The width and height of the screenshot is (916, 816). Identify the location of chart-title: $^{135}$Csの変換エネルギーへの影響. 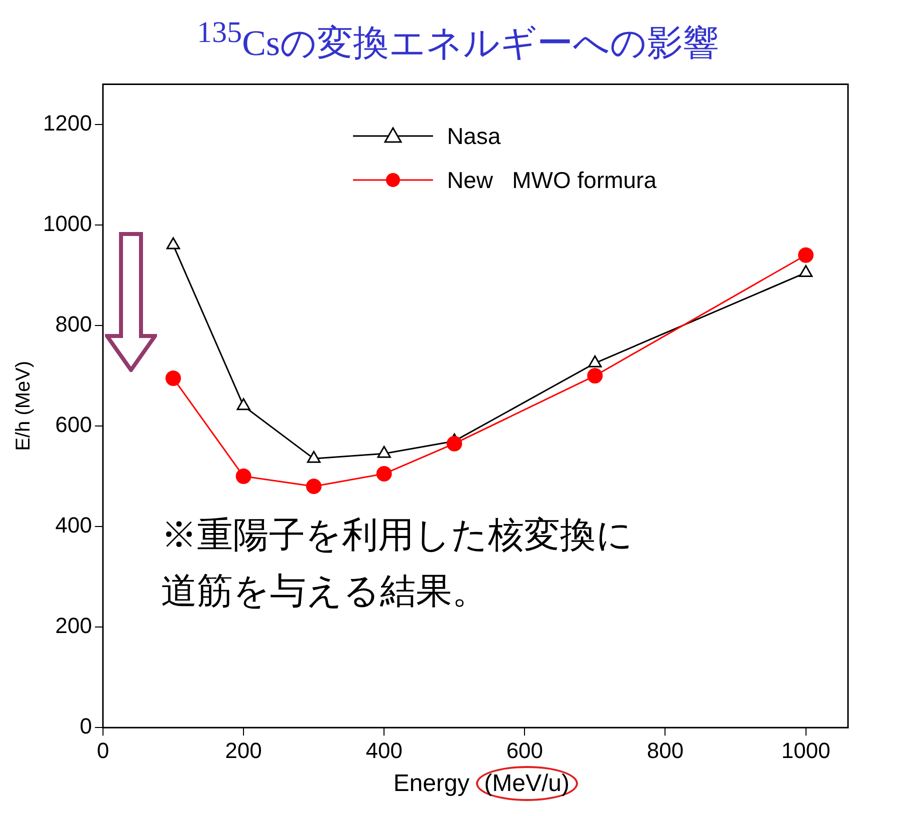
(458, 40).